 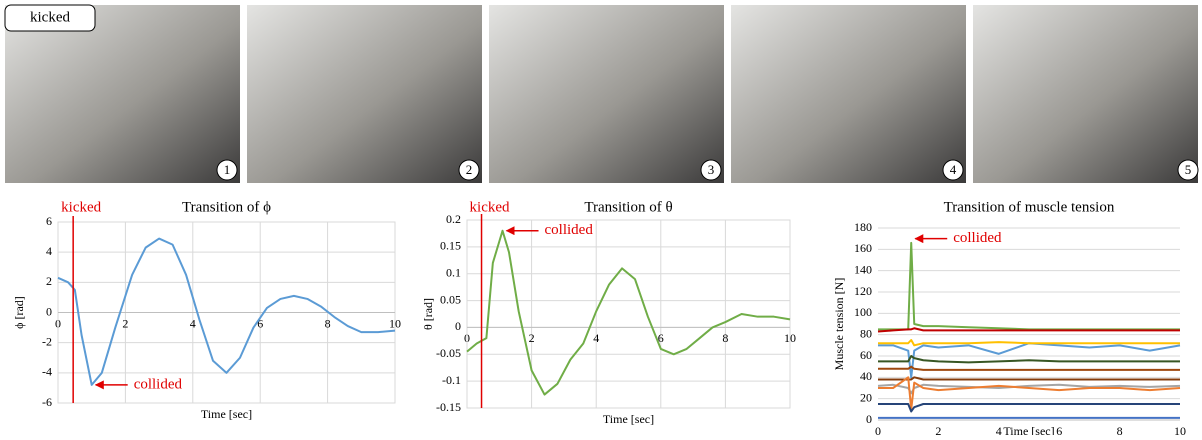 What do you see at coordinates (863, 227) in the screenshot?
I see `y-tick-label: 180` at bounding box center [863, 227].